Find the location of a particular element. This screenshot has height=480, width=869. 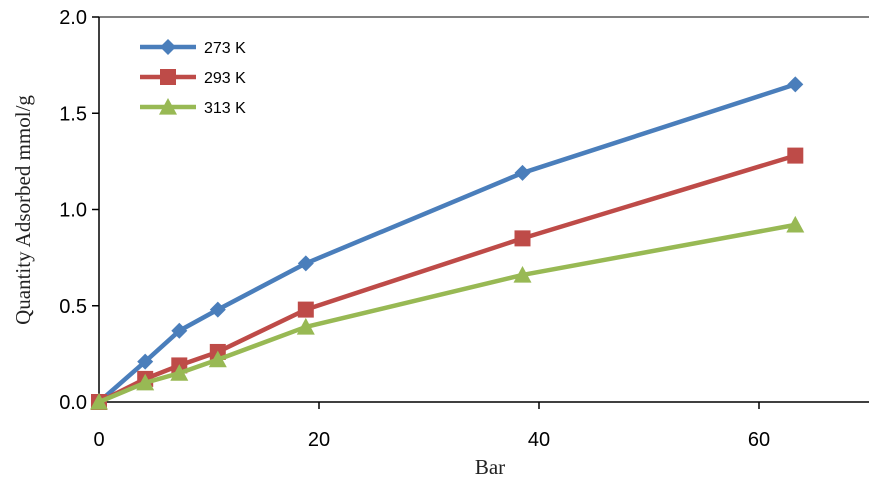

x-ticks: 0 20 40 60 is located at coordinates (431, 426).